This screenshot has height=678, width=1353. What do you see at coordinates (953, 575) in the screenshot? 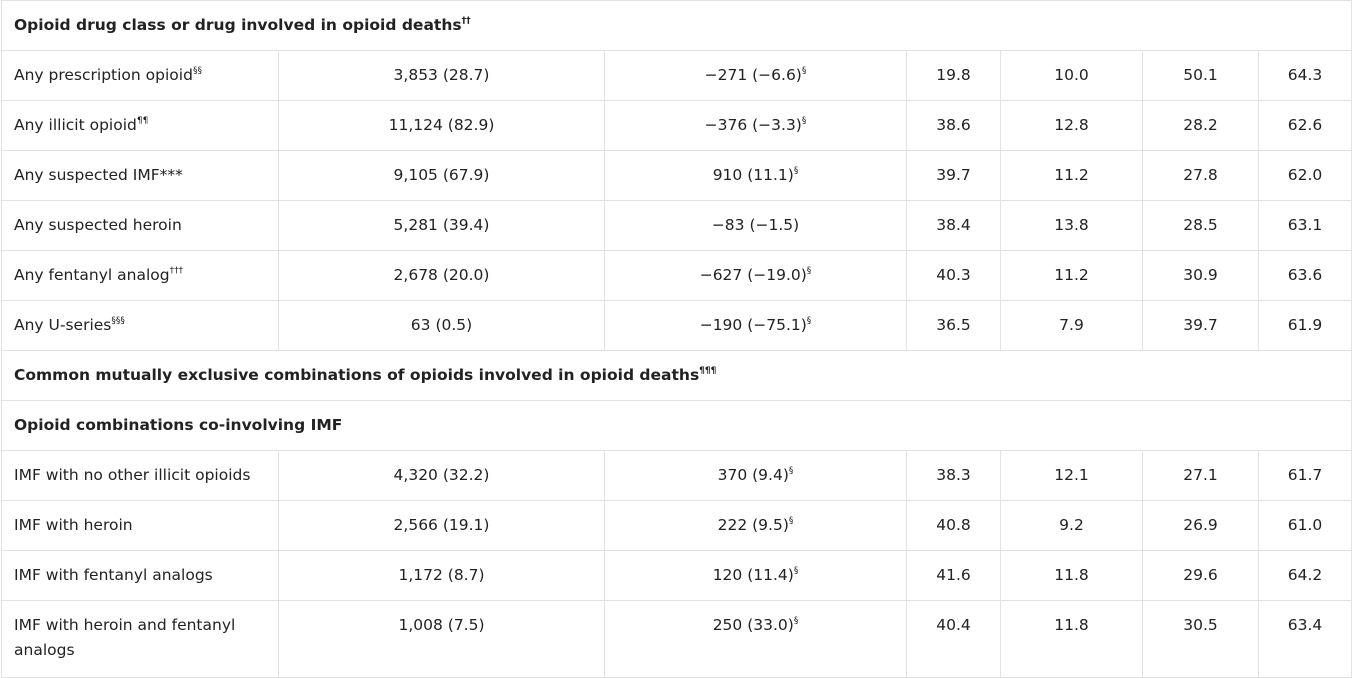
I see `value-cell: 41.6` at bounding box center [953, 575].